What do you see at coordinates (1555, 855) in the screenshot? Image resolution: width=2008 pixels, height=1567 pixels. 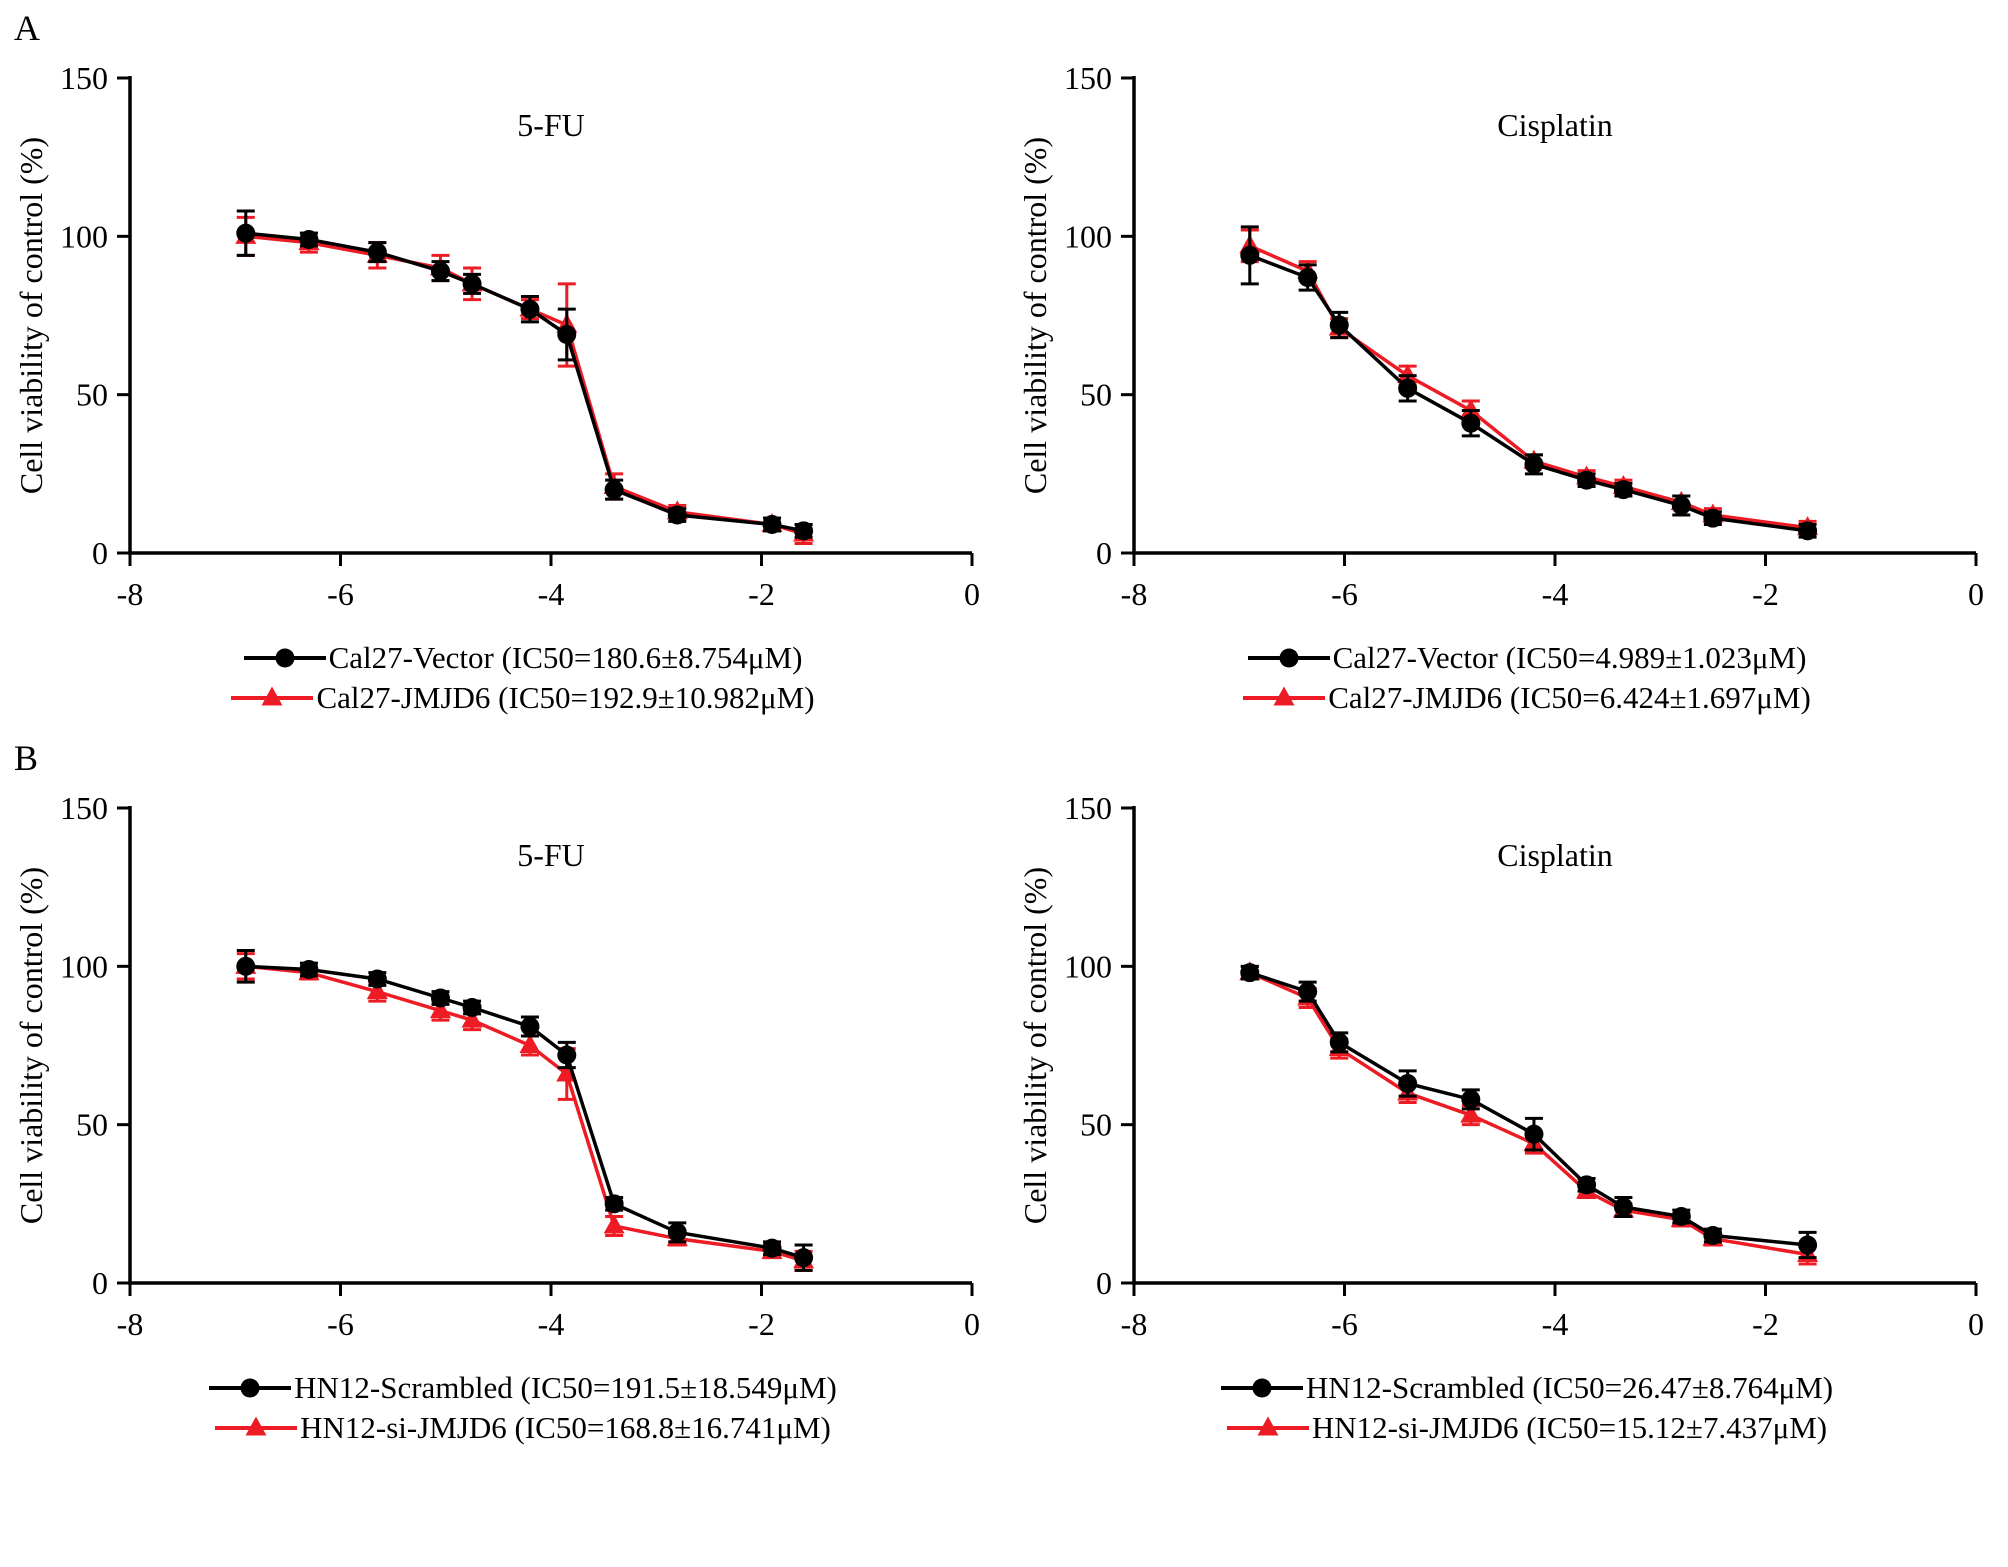 I see `chart-title: Cisplatin` at bounding box center [1555, 855].